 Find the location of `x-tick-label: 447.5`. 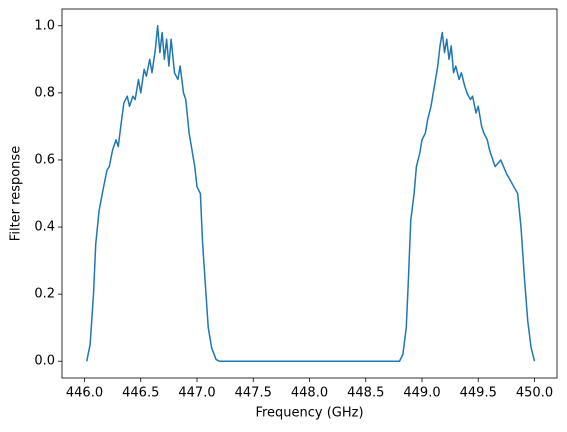

x-tick-label: 447.5 is located at coordinates (253, 393).